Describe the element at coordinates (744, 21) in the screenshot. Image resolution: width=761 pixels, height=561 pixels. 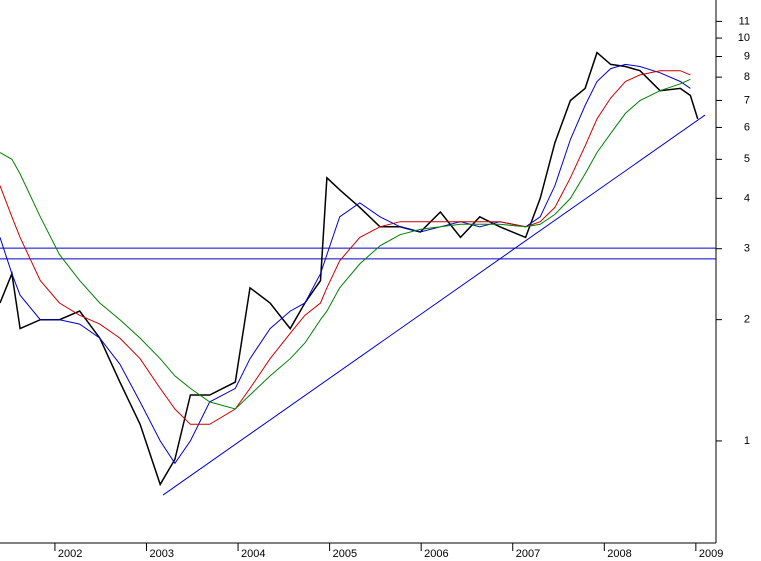
I see `y-tick-label: 11` at that location.